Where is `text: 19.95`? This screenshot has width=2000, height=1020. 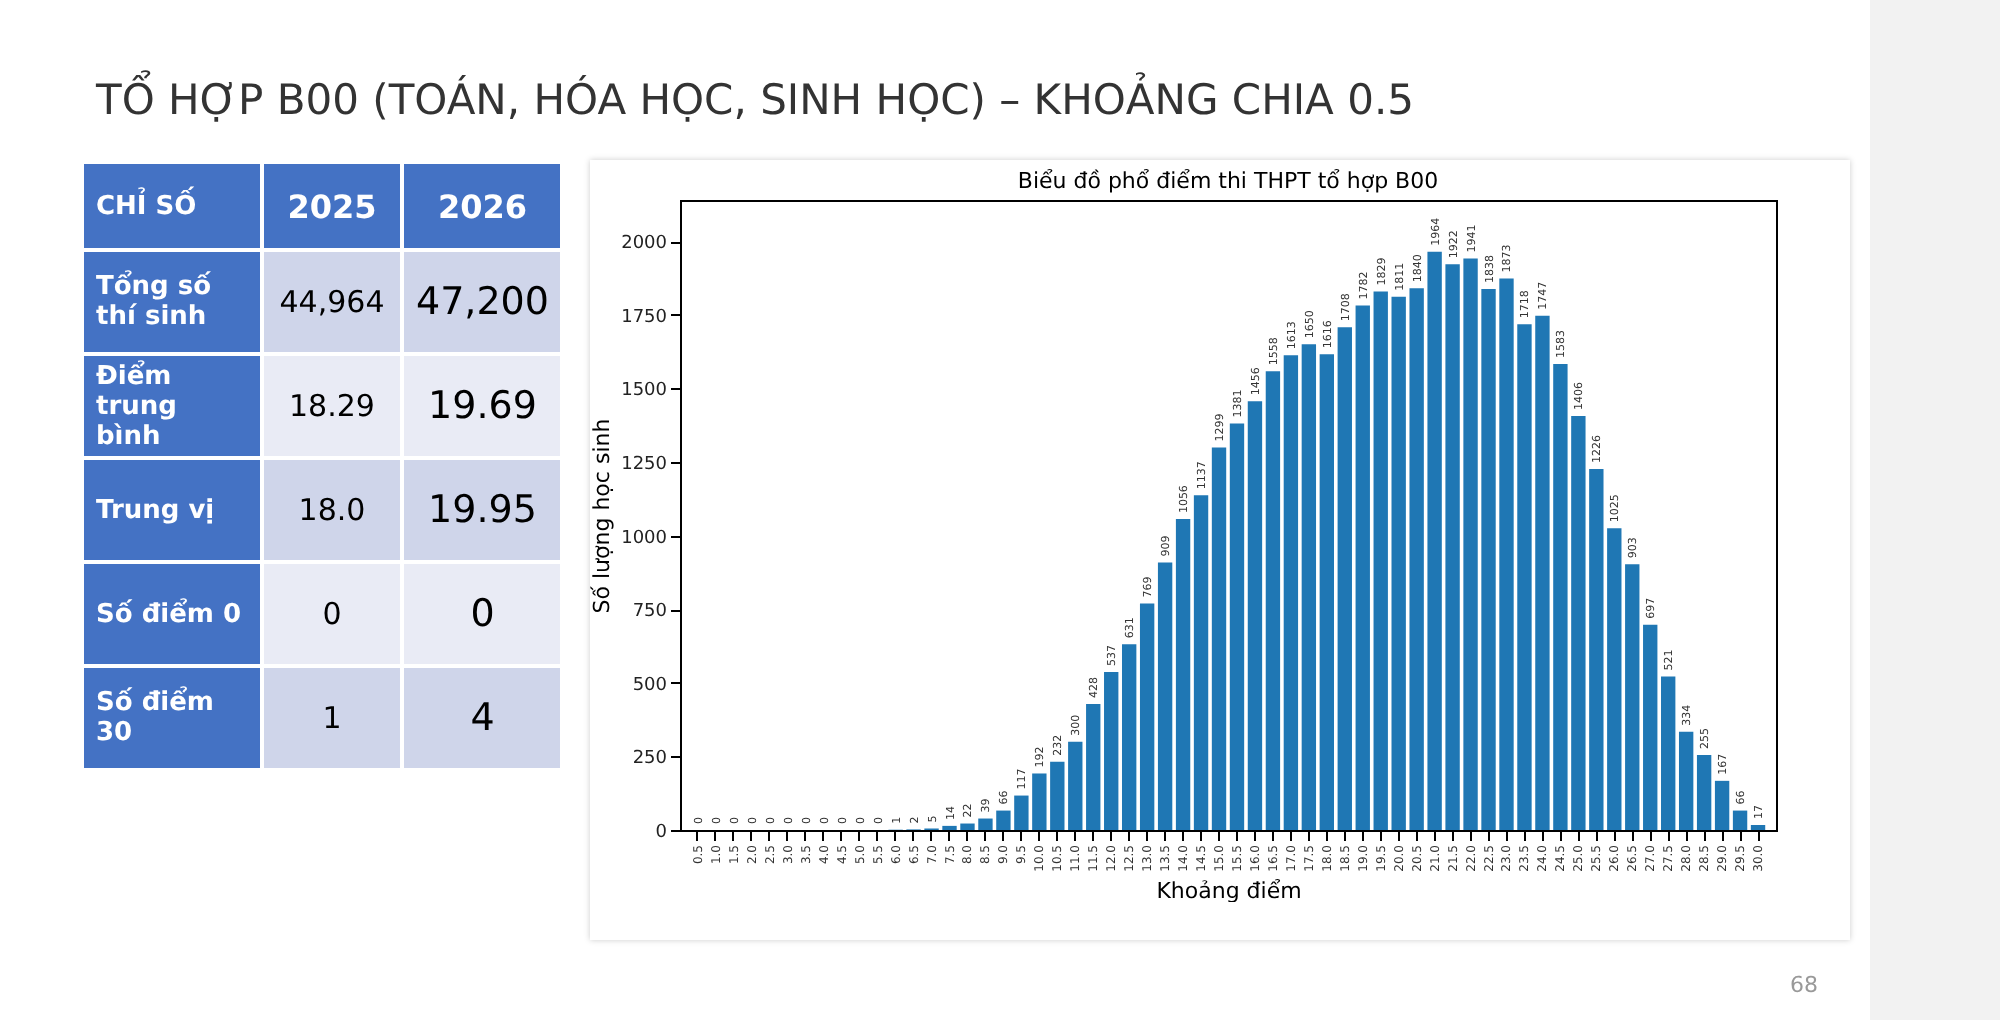
text: 19.95 is located at coordinates (482, 510).